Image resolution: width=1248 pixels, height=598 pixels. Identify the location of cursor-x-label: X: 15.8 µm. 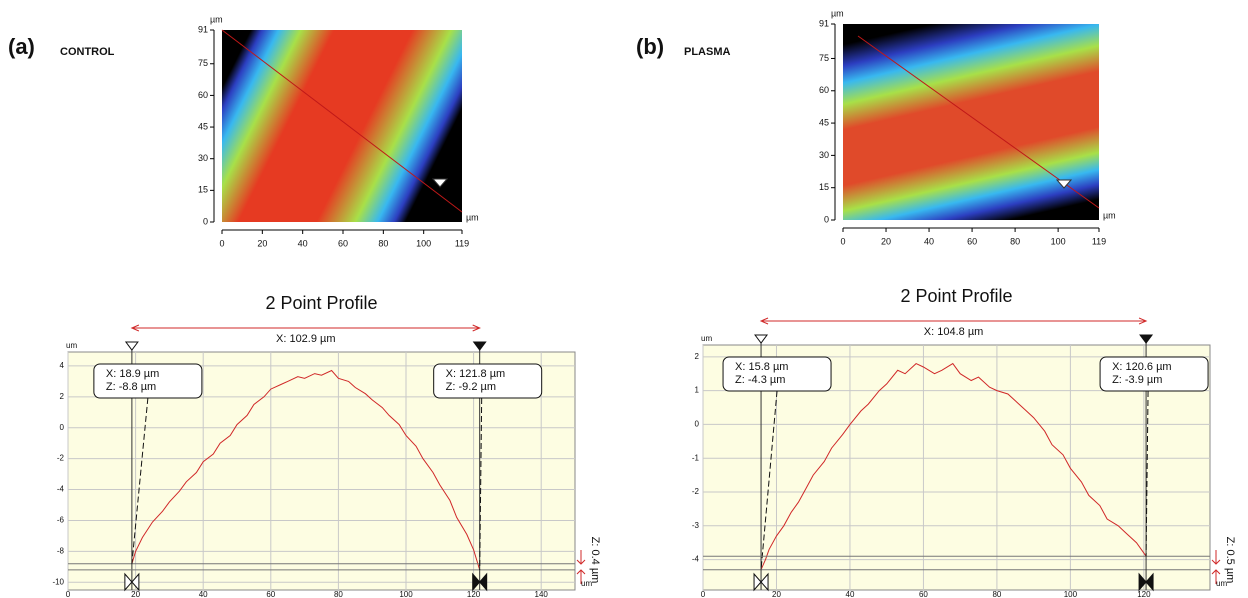
(761, 367).